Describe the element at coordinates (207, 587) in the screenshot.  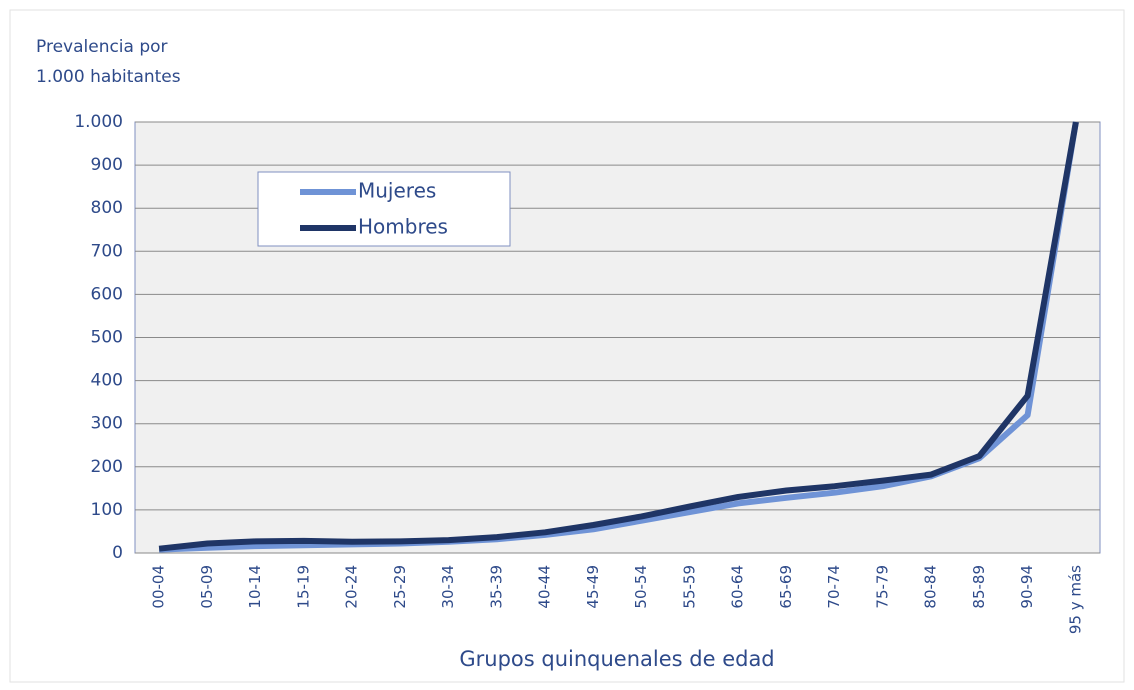
I see `x-tick-label: 05-09` at that location.